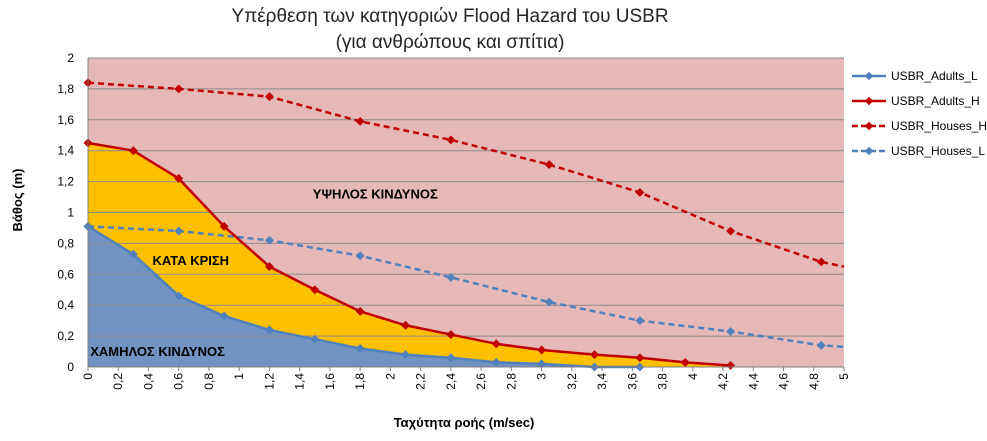  I want to click on x-tick-label: 4,6, so click(784, 381).